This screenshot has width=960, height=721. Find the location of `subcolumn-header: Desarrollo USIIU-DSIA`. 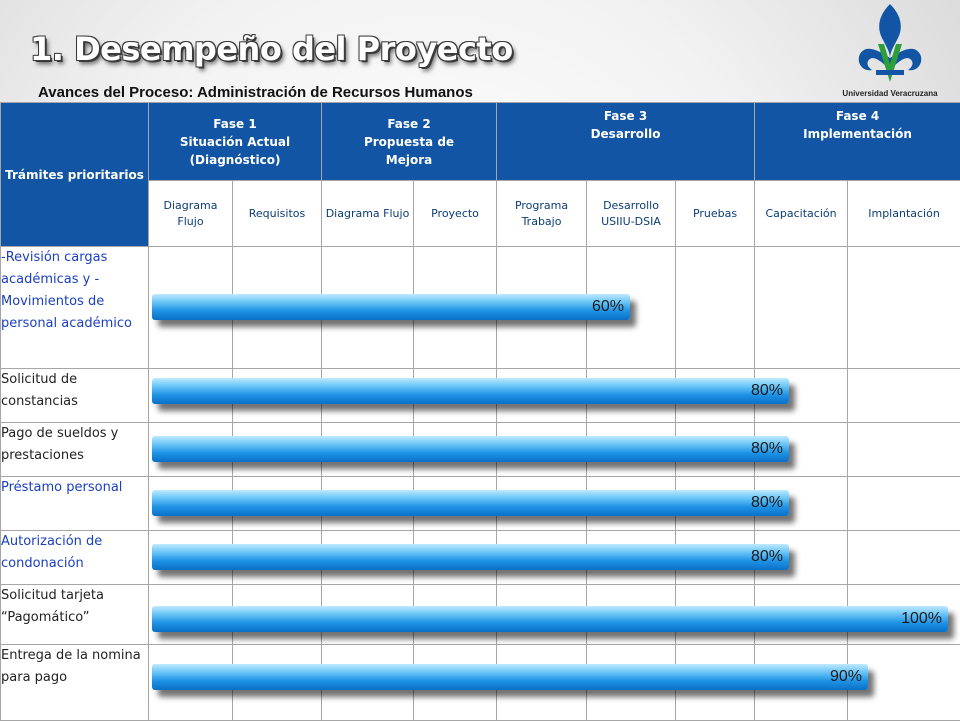

subcolumn-header: Desarrollo USIIU-DSIA is located at coordinates (631, 214).